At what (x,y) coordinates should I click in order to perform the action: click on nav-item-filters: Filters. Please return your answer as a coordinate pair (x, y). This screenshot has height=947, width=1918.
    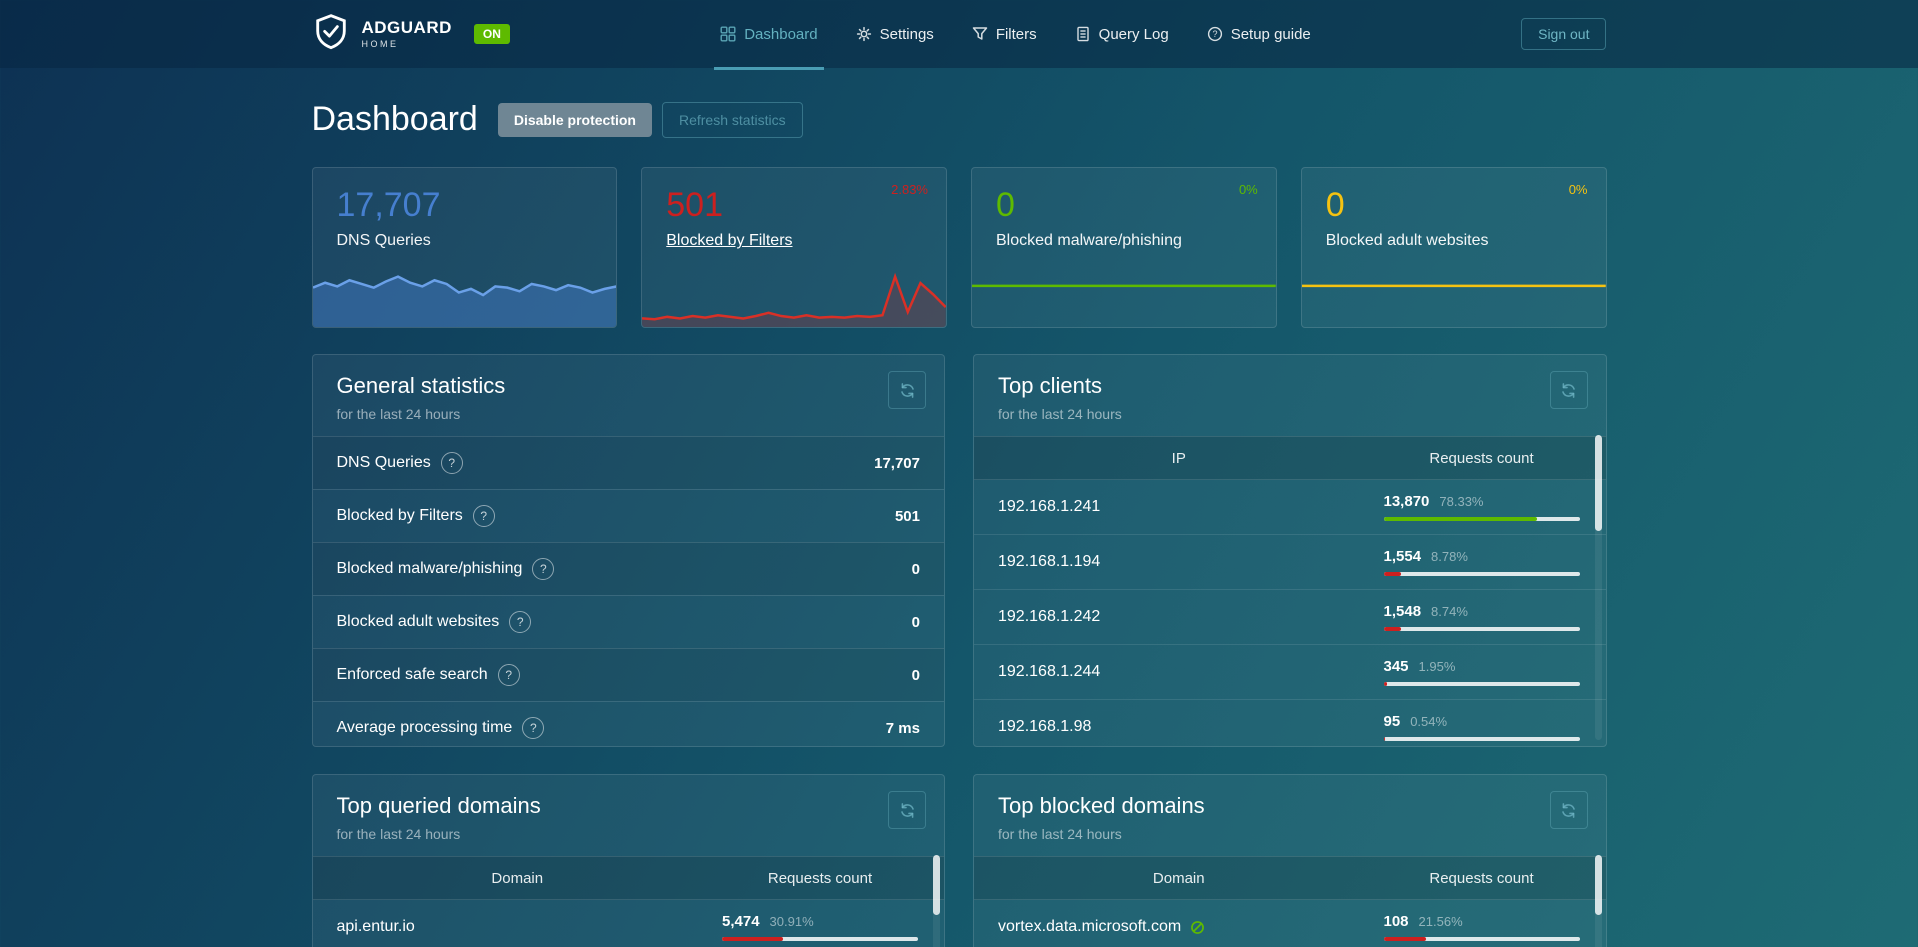
    Looking at the image, I should click on (1004, 34).